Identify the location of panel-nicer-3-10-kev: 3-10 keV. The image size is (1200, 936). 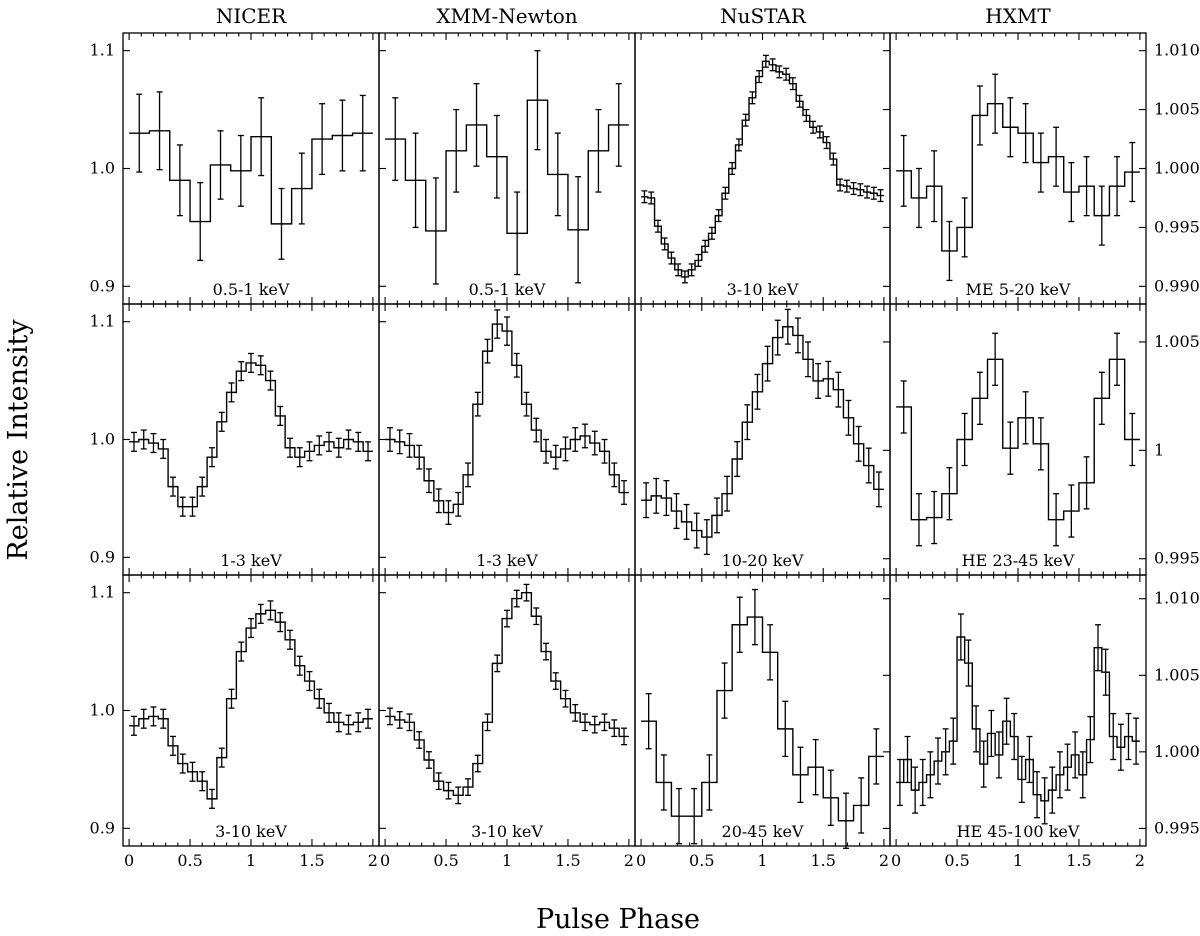
(251, 710).